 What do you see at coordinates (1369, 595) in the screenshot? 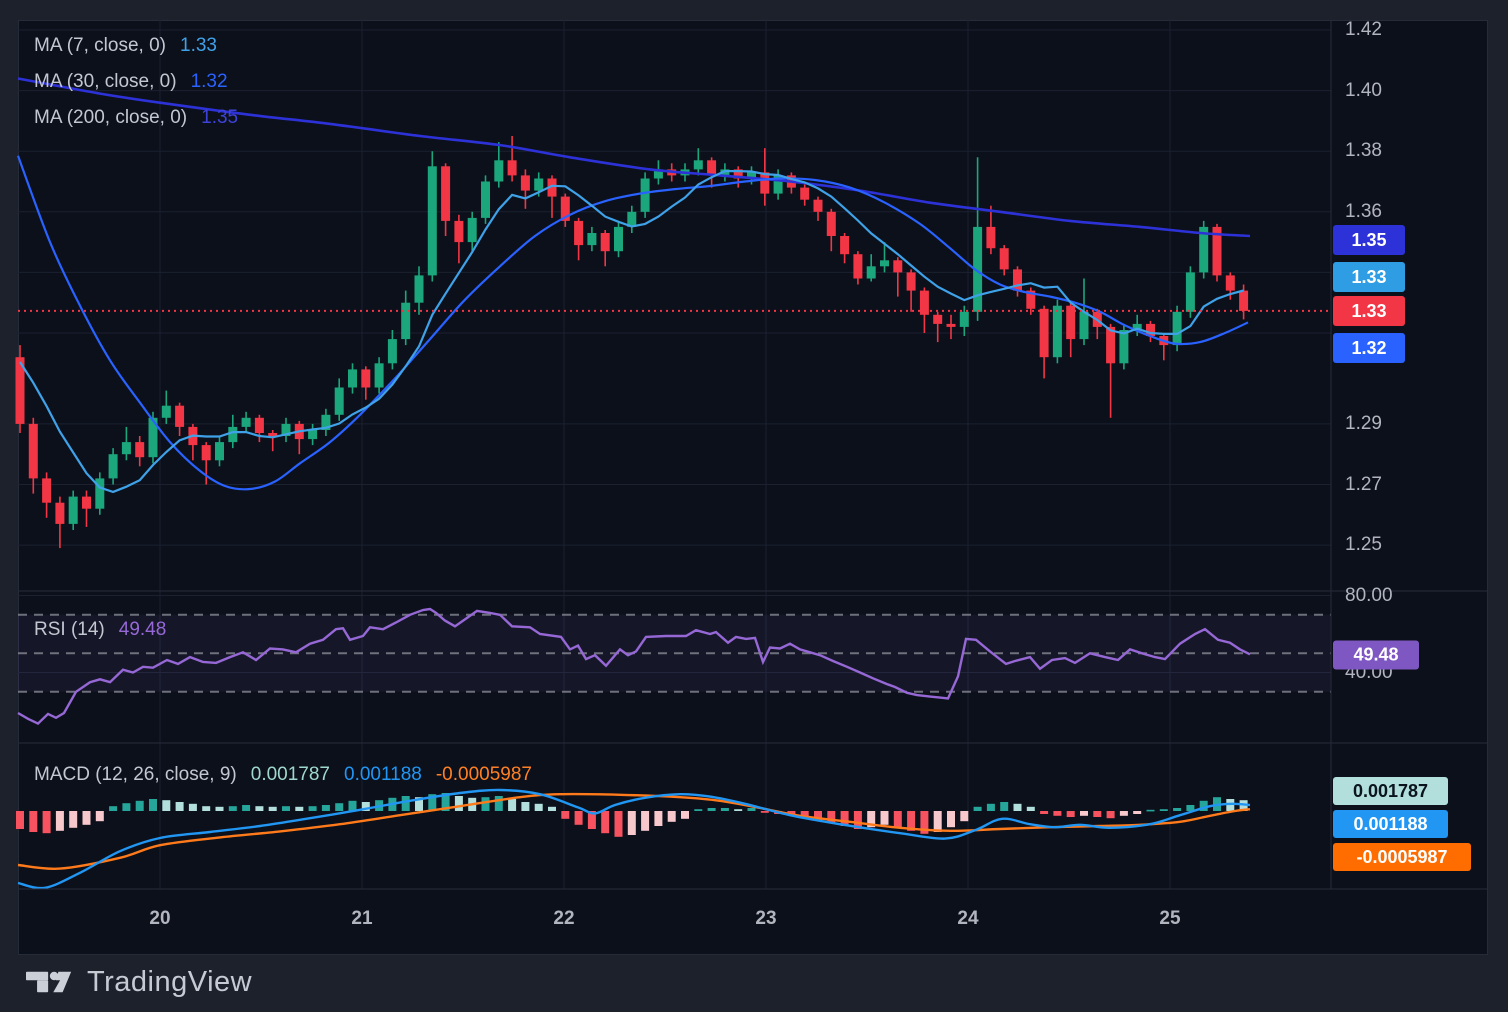
I see `rsi-axis-label: 80.00` at bounding box center [1369, 595].